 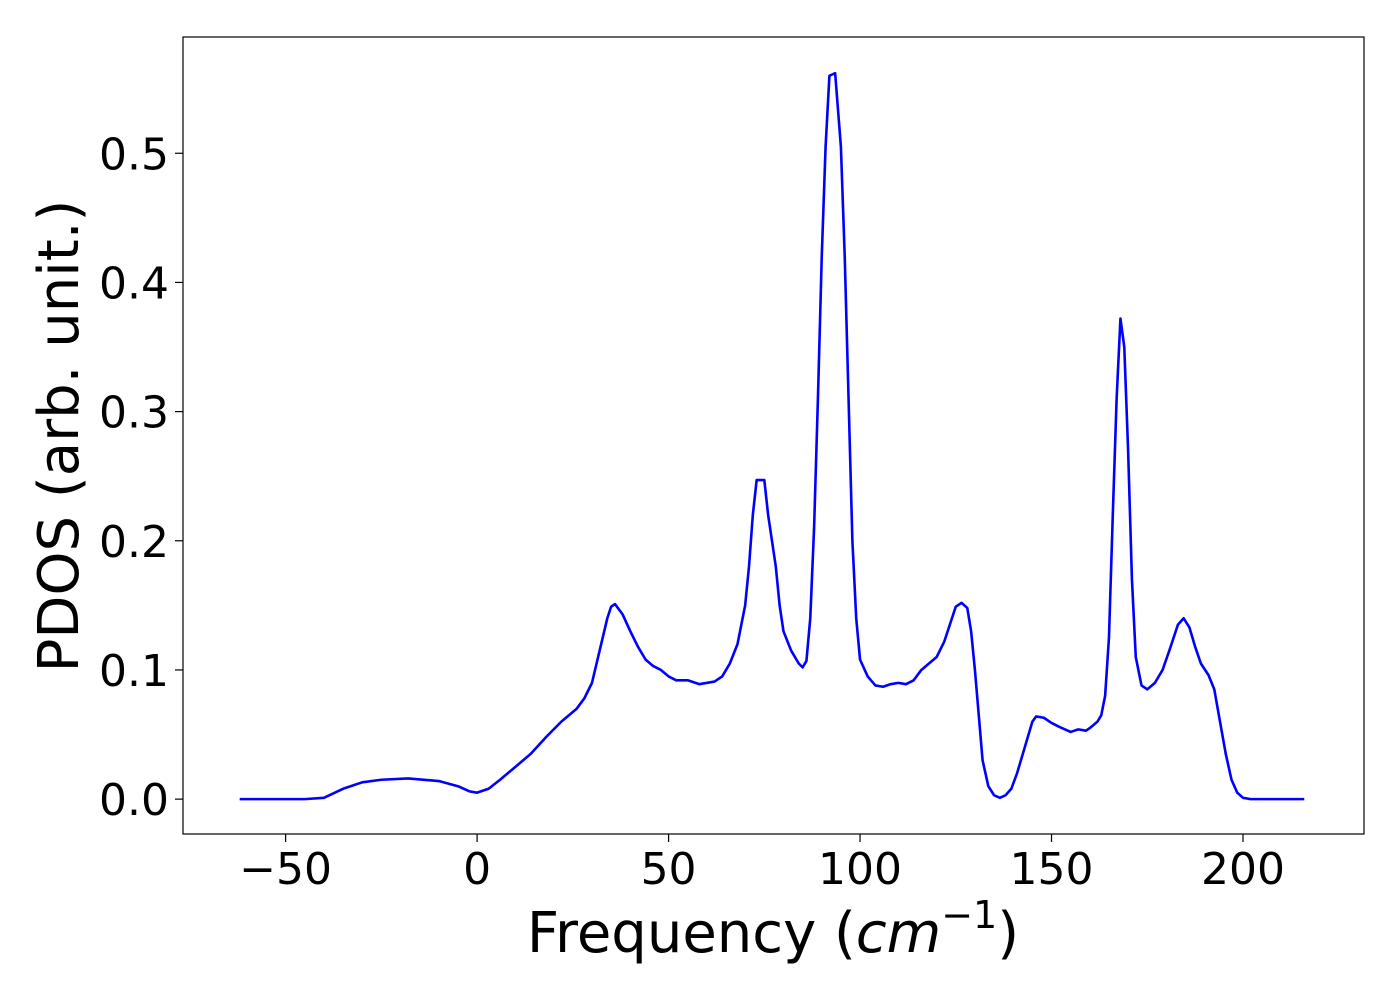 I want to click on y-tick-label: 0.1, so click(x=134, y=671).